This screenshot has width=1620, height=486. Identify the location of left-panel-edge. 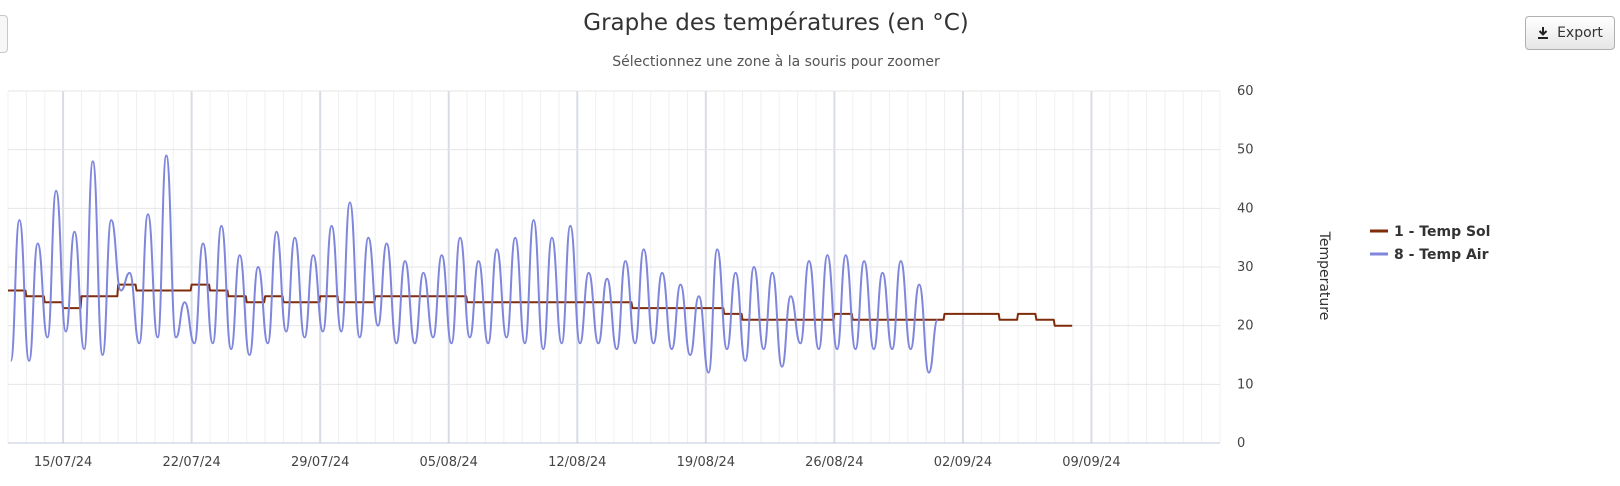
(4, 34).